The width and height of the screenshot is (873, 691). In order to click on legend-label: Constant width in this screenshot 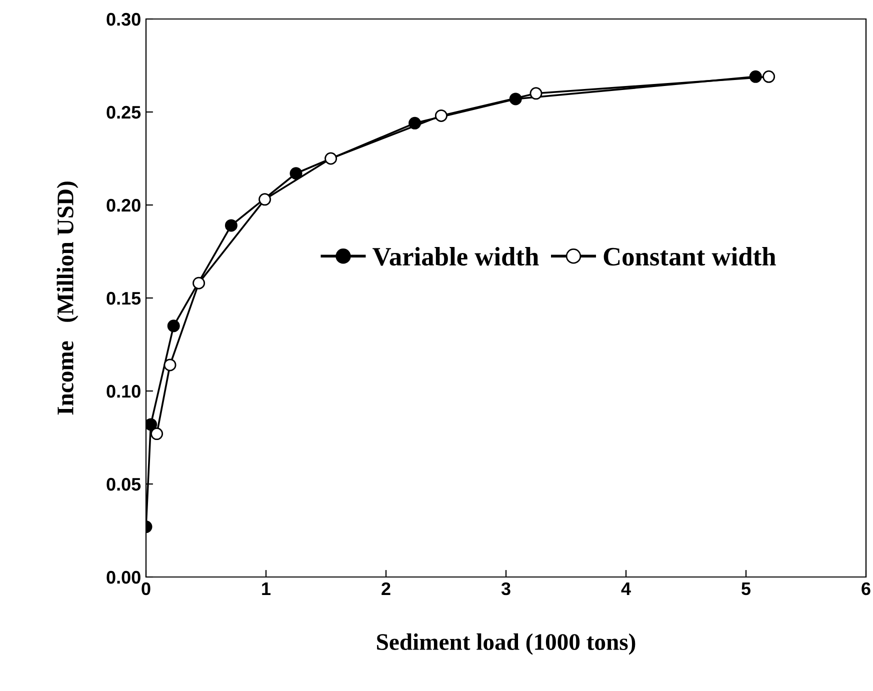, I will do `click(690, 256)`.